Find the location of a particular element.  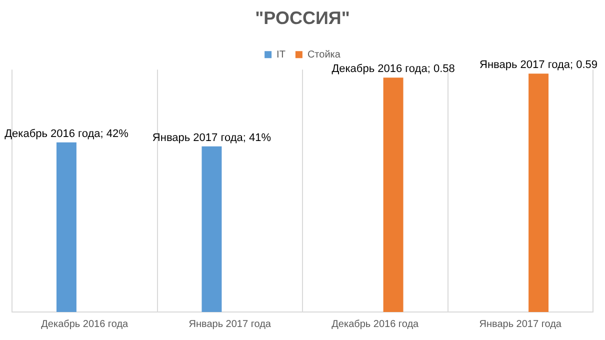

legend-label: Стойка is located at coordinates (324, 54).